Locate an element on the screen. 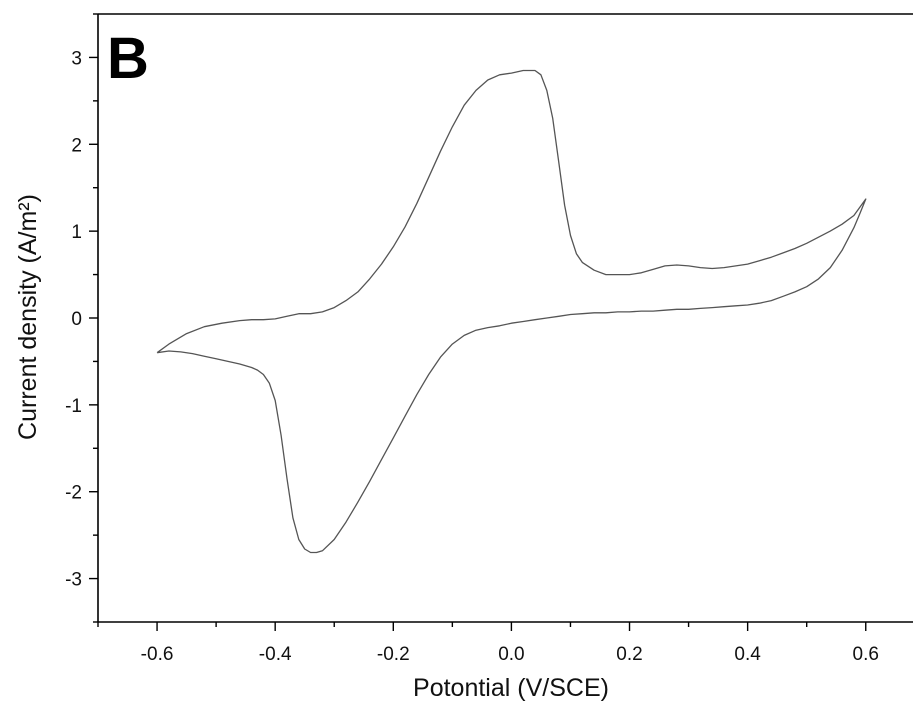 This screenshot has width=913, height=704. x-tick-label: -0.2 is located at coordinates (393, 654).